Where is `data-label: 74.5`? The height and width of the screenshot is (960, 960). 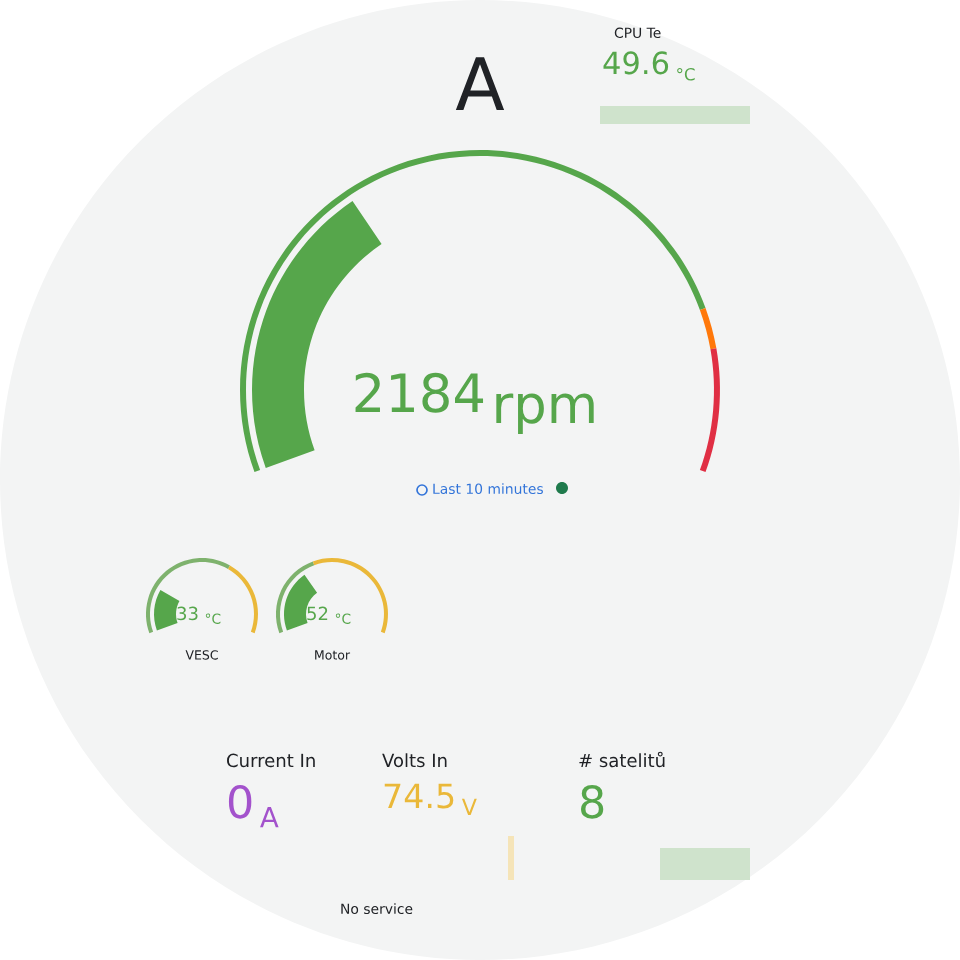
data-label: 74.5 is located at coordinates (419, 796).